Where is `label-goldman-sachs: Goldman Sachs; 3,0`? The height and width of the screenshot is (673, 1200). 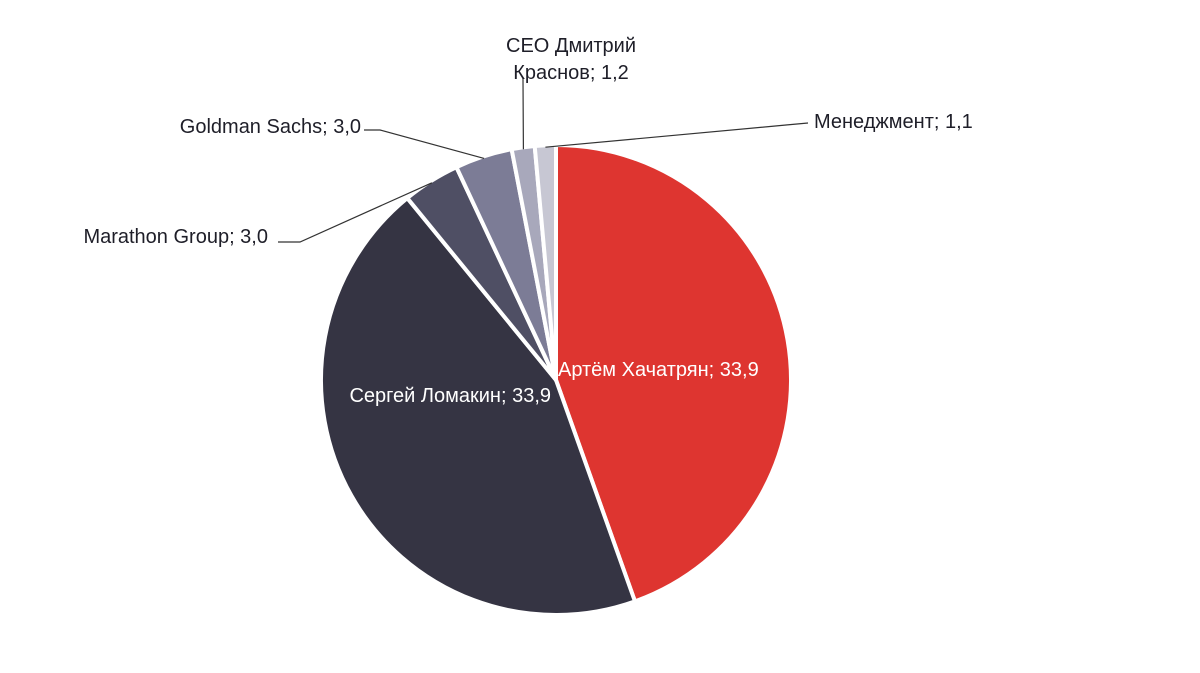
label-goldman-sachs: Goldman Sachs; 3,0 is located at coordinates (270, 127).